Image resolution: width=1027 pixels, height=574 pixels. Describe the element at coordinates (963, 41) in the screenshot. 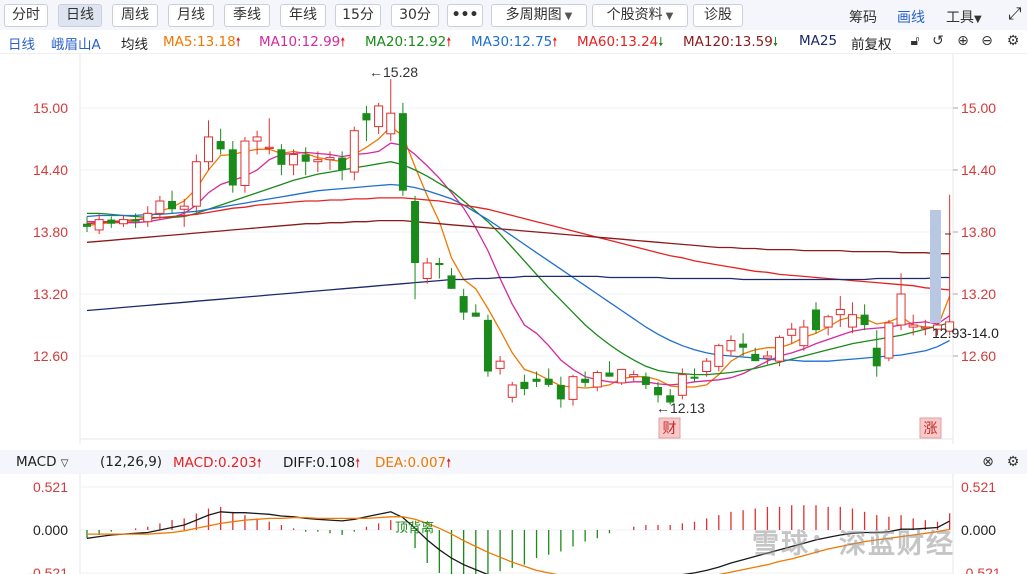

I see `zoom-in-icon: ⊕` at that location.